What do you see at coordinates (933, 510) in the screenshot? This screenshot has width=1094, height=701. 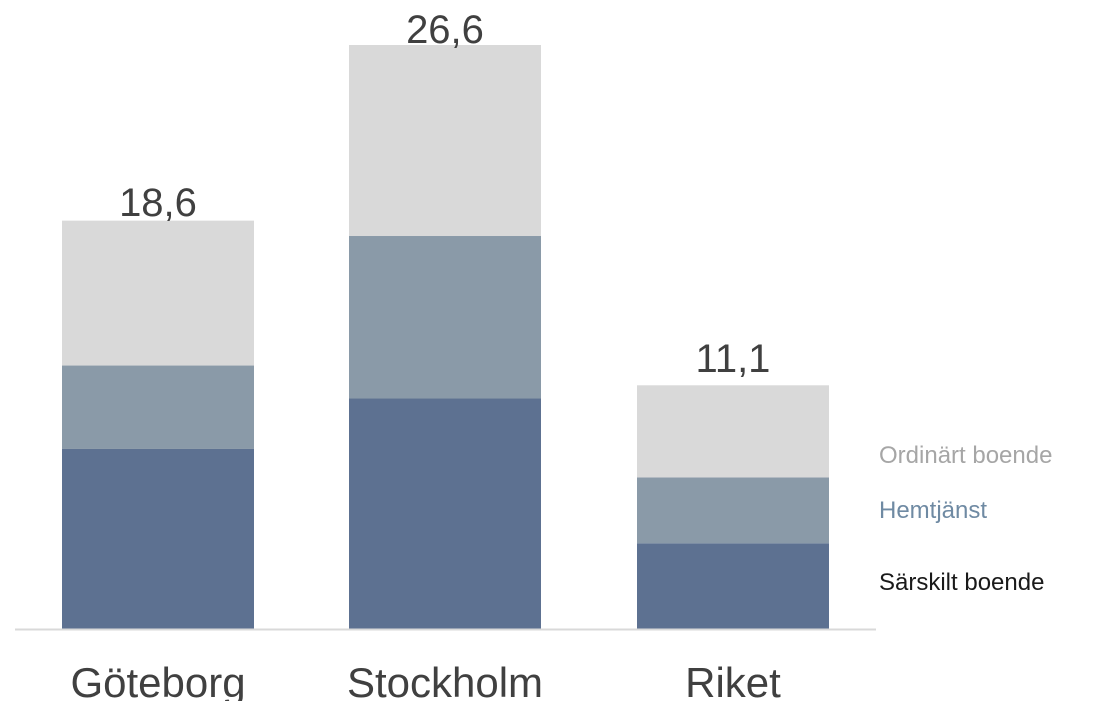 I see `legend-label-hemtjanst: Hemtjänst` at bounding box center [933, 510].